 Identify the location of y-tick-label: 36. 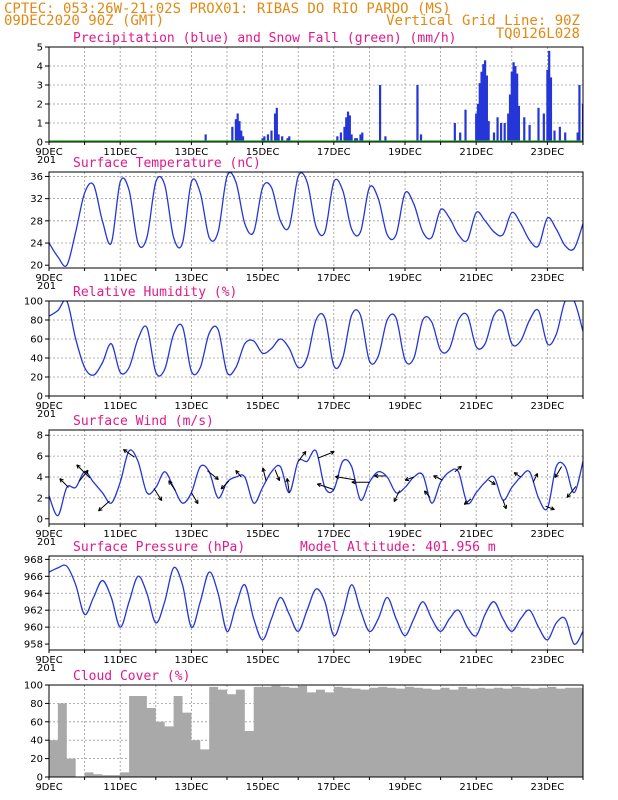
(36, 177).